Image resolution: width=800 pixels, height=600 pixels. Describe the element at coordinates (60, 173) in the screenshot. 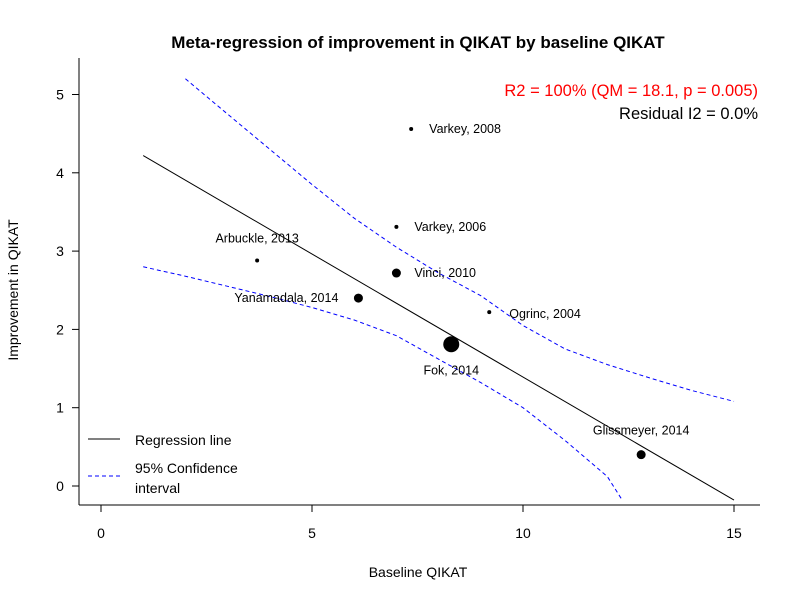

I see `y-tick-label: 4` at that location.